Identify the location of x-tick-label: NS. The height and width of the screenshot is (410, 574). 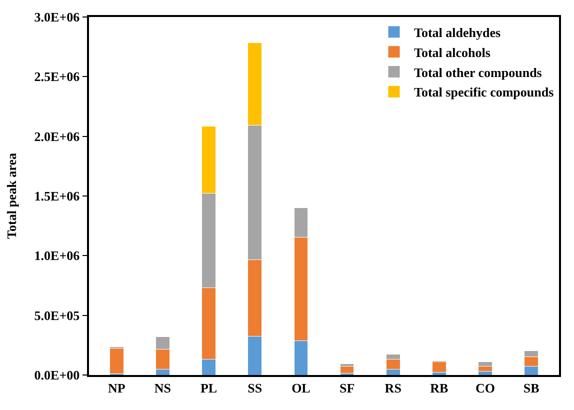
(163, 388).